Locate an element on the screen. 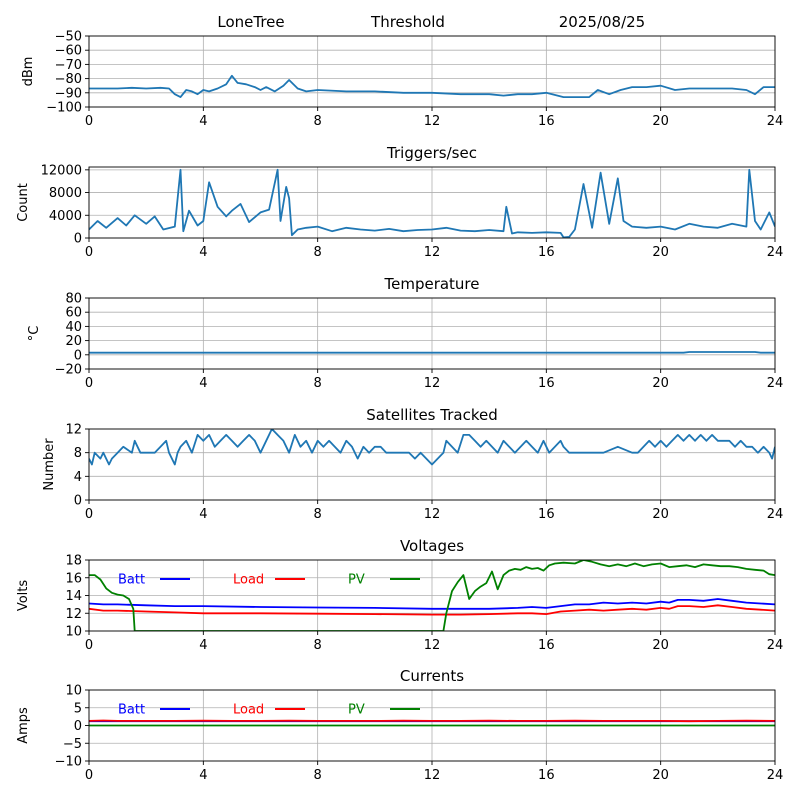  y-axis-label: dBm is located at coordinates (28, 72).